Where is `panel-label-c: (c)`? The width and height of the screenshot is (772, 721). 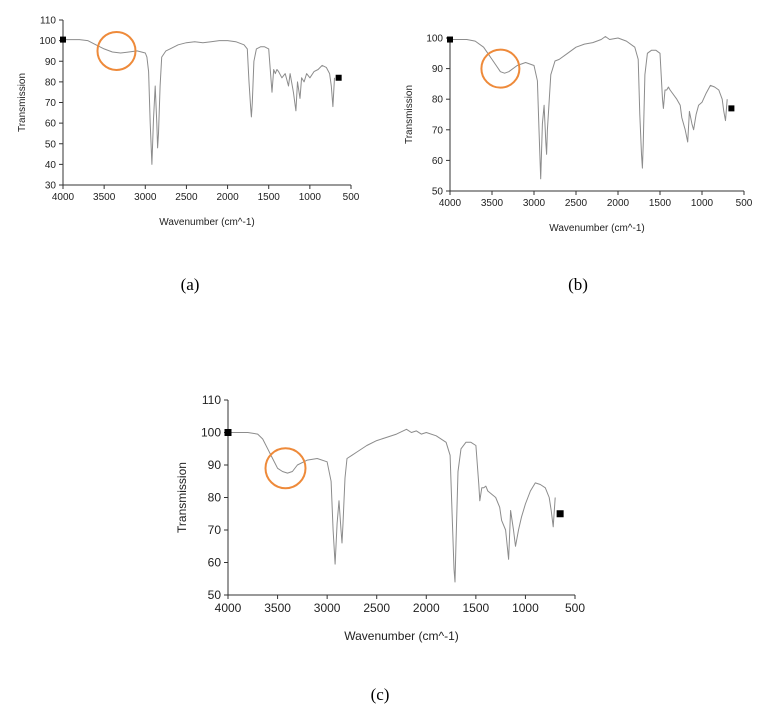 panel-label-c: (c) is located at coordinates (380, 694).